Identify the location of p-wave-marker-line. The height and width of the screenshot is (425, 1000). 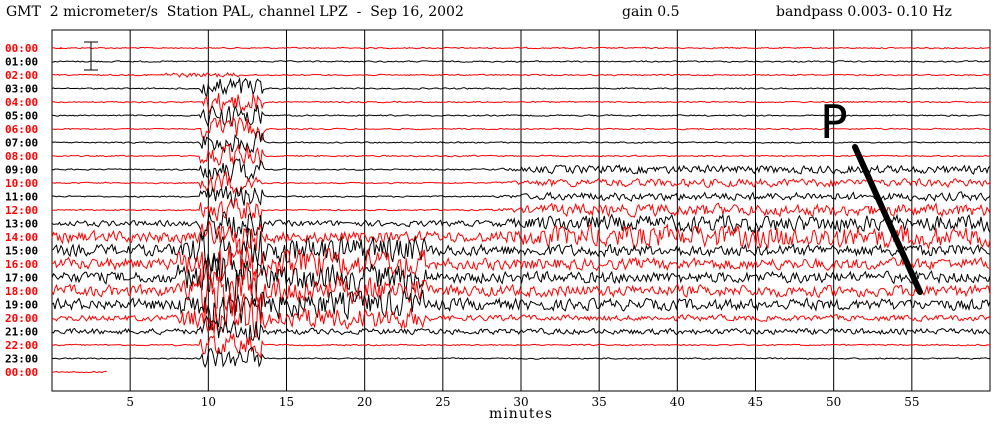
(887, 219).